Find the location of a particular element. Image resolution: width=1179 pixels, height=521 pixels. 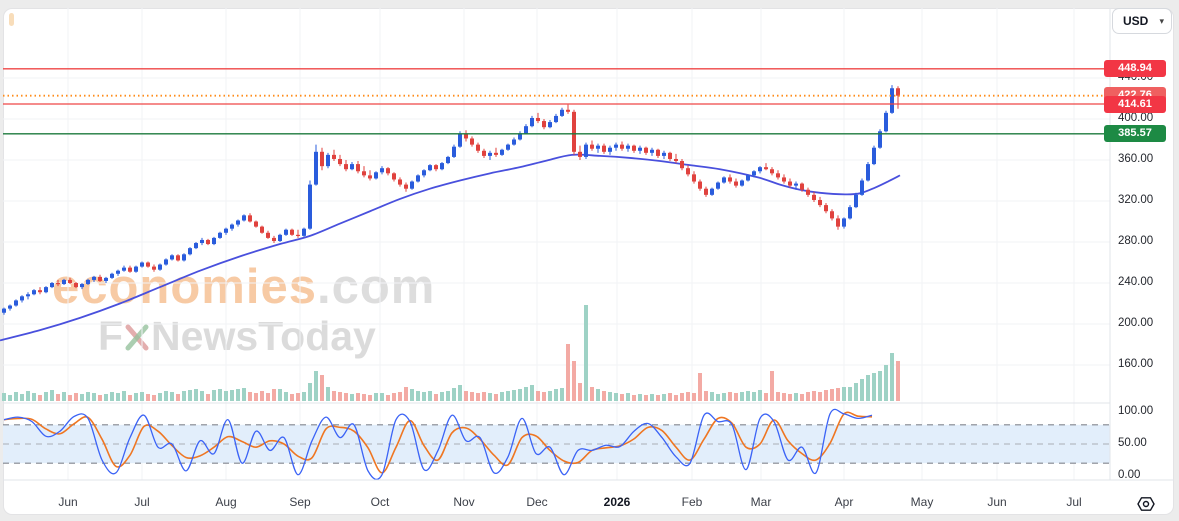

watermark-toggle-button is located at coordinates (1146, 504).